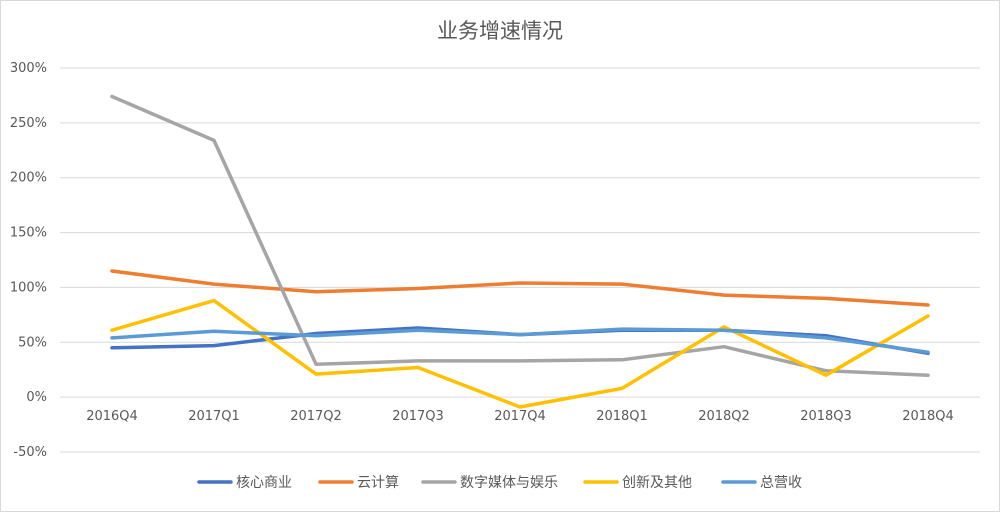  Describe the element at coordinates (28, 68) in the screenshot. I see `y-tick-label: 300%` at that location.